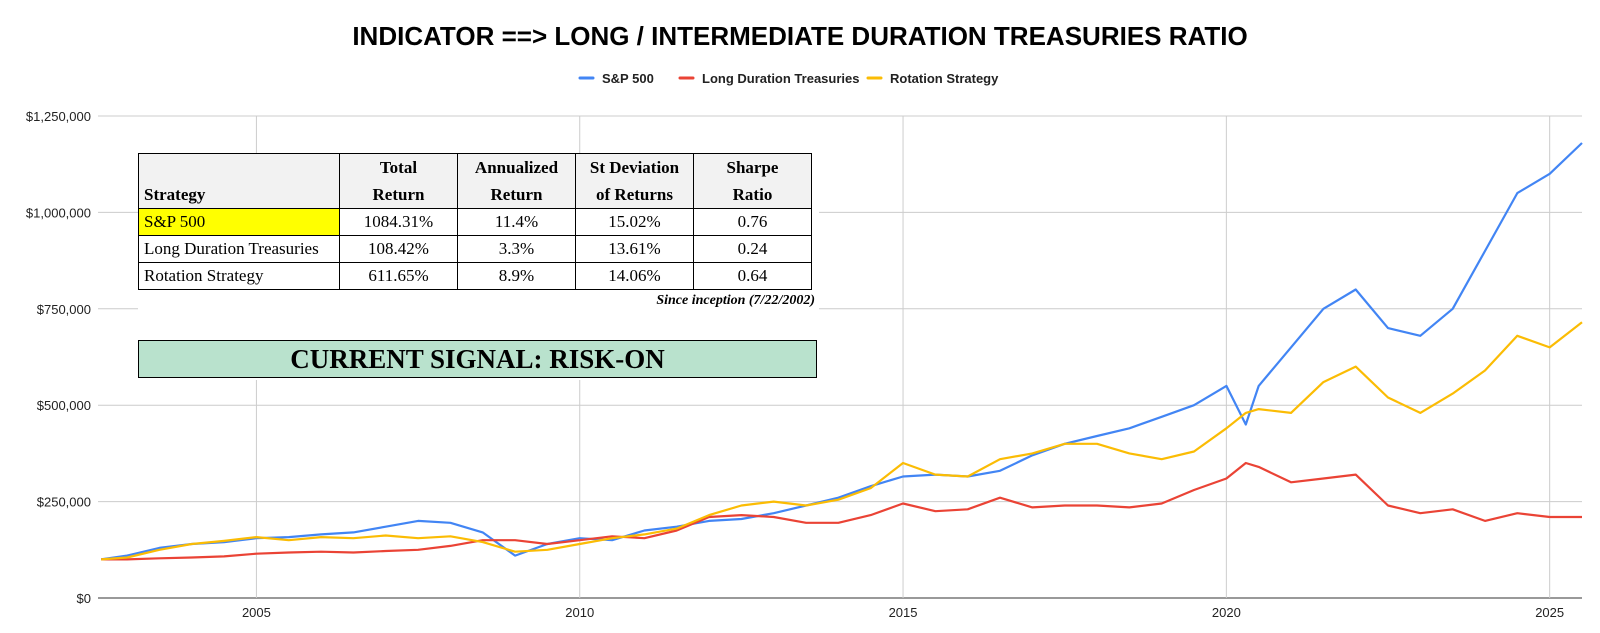  What do you see at coordinates (516, 222) in the screenshot?
I see `row-annualized-return: 11.4%` at bounding box center [516, 222].